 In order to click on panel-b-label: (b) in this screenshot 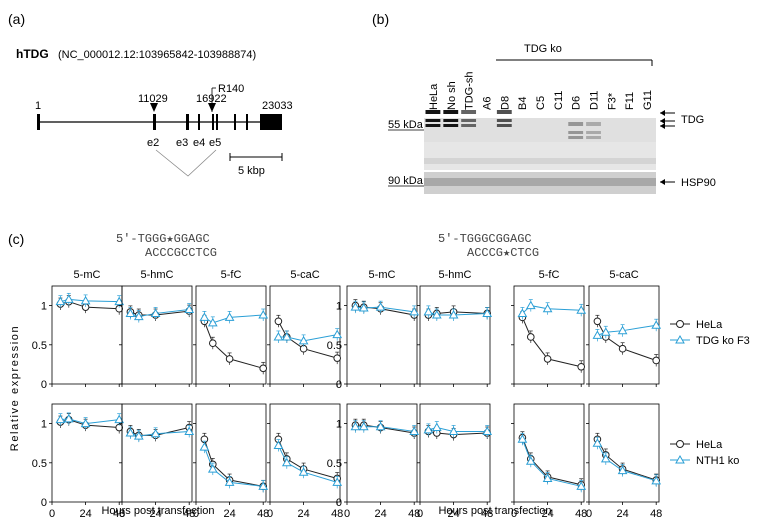, I will do `click(380, 19)`.